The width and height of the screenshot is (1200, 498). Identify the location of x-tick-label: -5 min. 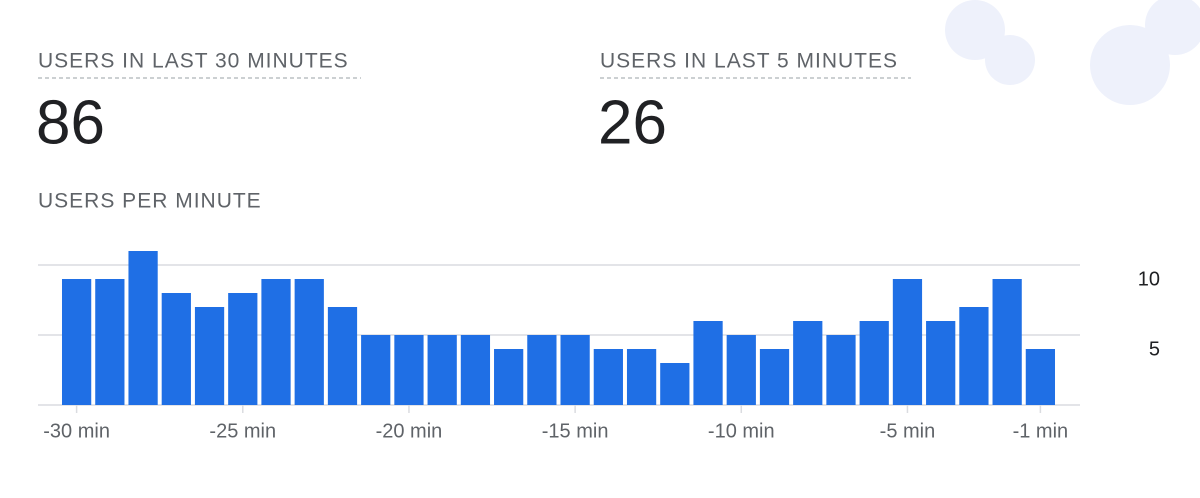
(908, 431).